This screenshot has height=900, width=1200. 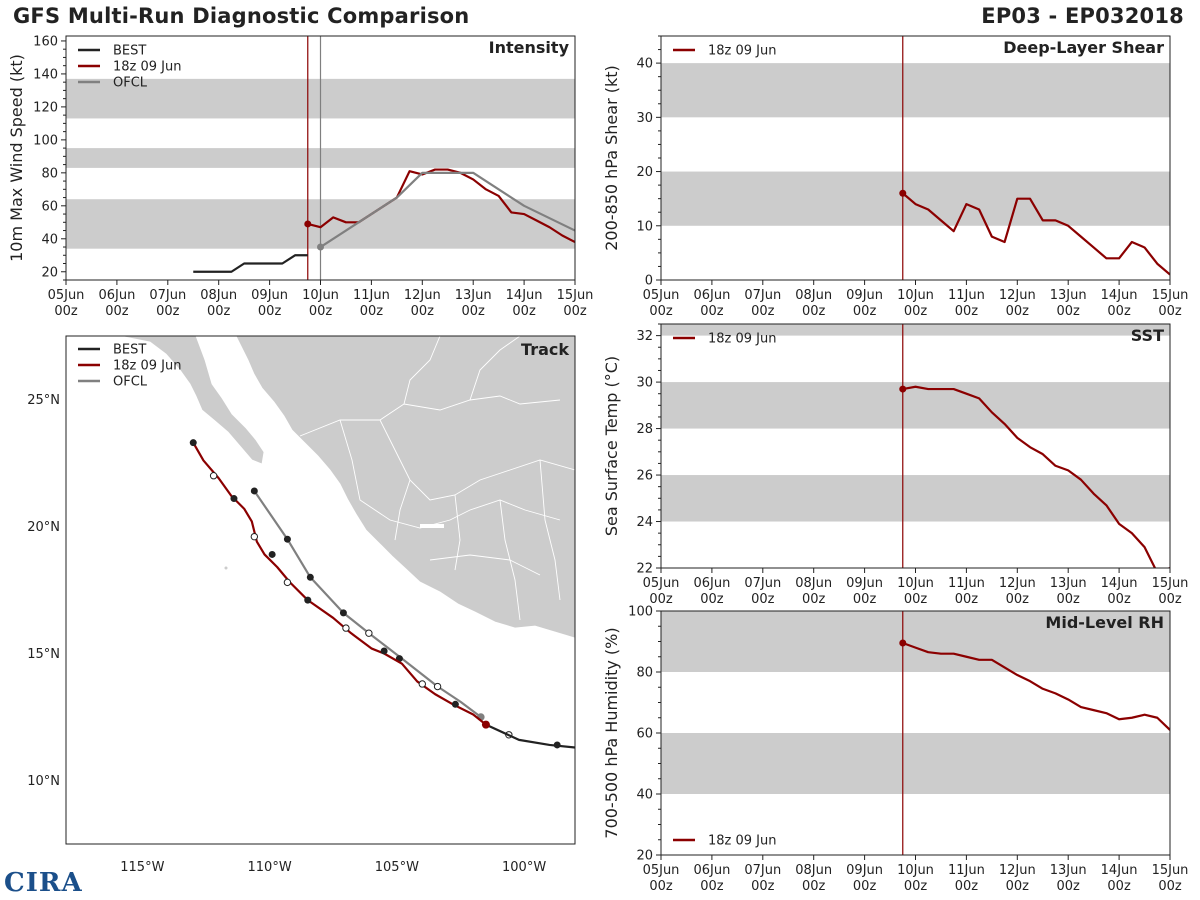 What do you see at coordinates (49, 173) in the screenshot?
I see `y-tick-label: 80` at bounding box center [49, 173].